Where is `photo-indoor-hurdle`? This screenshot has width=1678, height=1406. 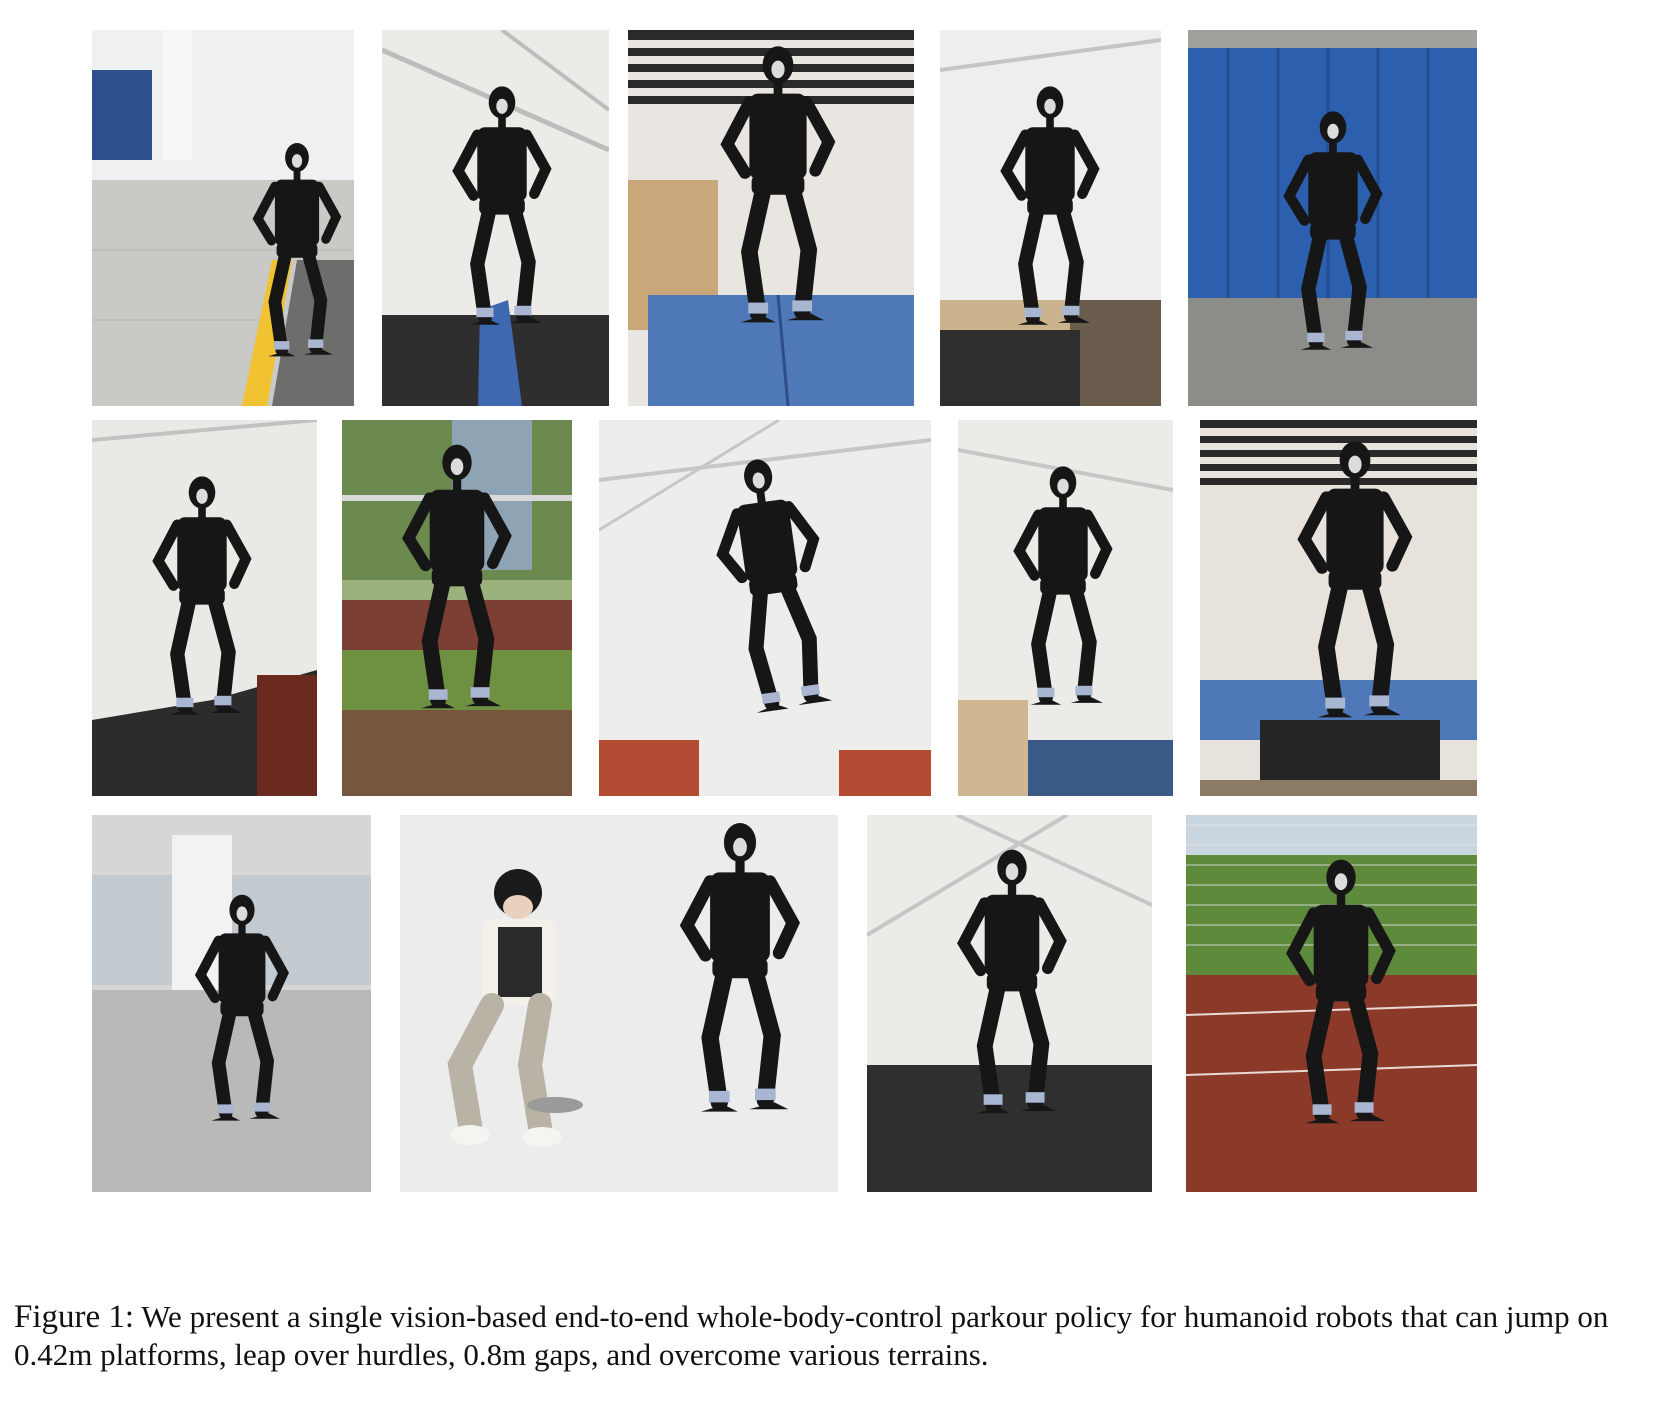 photo-indoor-hurdle is located at coordinates (495, 218).